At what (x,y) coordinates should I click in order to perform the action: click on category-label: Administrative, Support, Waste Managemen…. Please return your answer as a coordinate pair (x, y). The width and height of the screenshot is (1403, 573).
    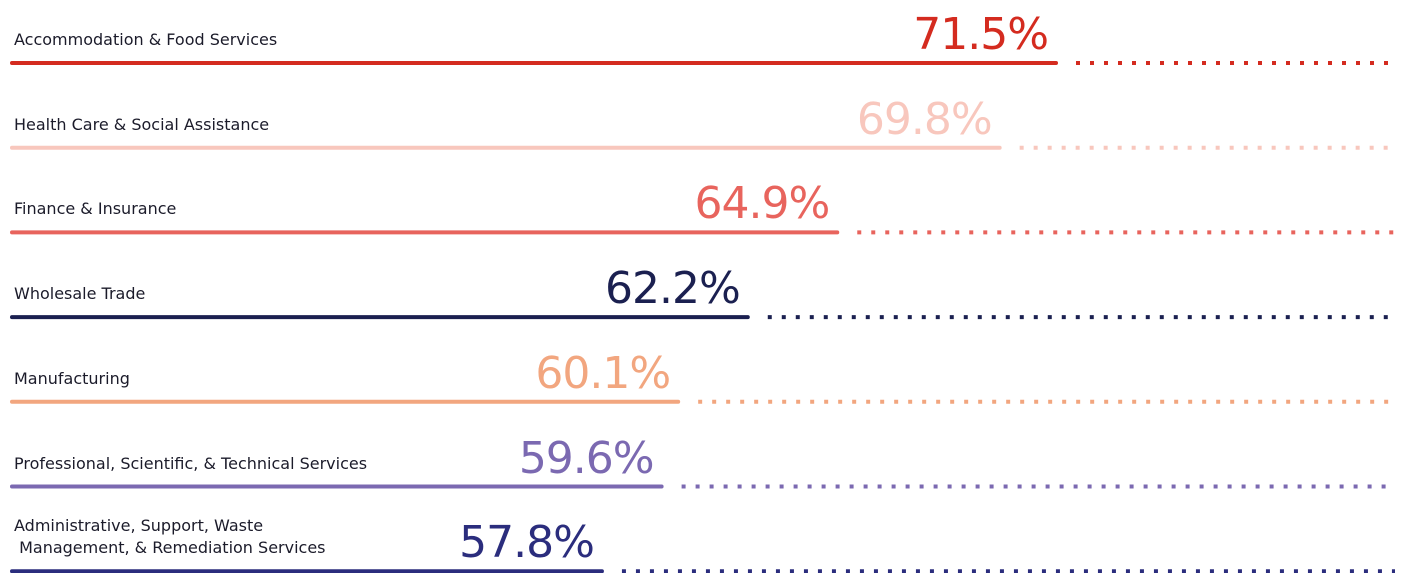
    Looking at the image, I should click on (170, 537).